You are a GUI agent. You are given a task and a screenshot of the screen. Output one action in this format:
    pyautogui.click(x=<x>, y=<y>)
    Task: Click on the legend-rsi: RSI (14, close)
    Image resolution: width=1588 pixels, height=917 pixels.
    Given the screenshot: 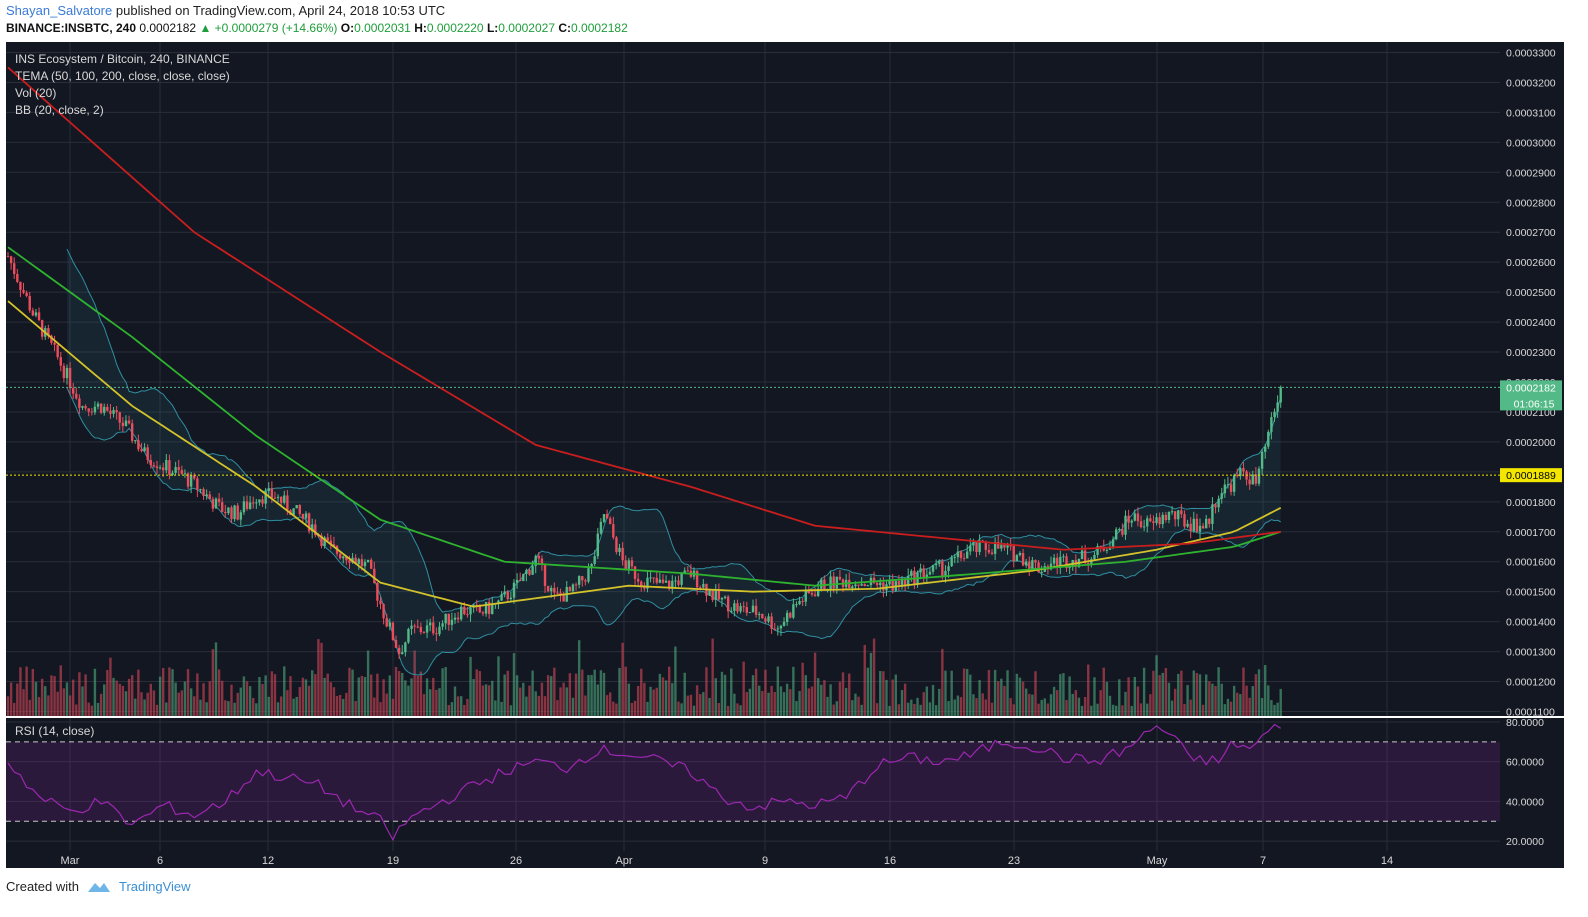 What is the action you would take?
    pyautogui.click(x=55, y=731)
    